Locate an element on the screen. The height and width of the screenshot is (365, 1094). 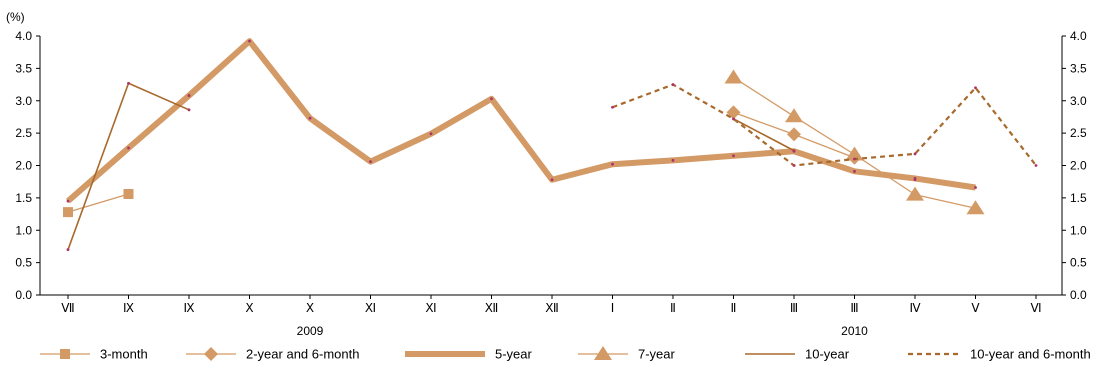
x-tick-label: Ⅰ is located at coordinates (613, 308).